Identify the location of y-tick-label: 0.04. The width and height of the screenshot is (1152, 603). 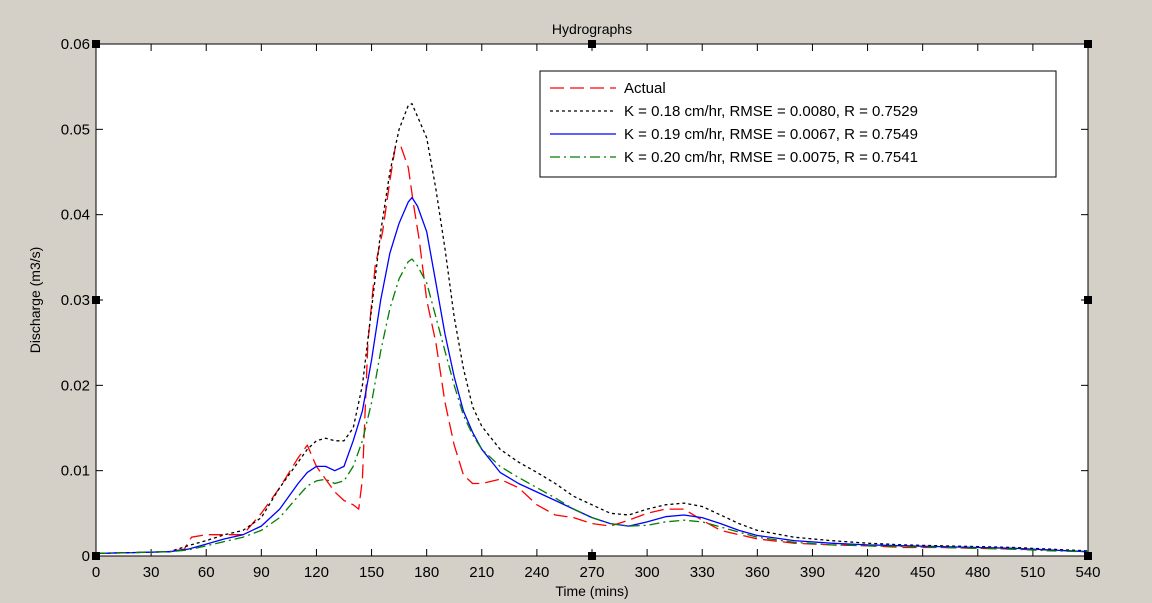
(75, 215).